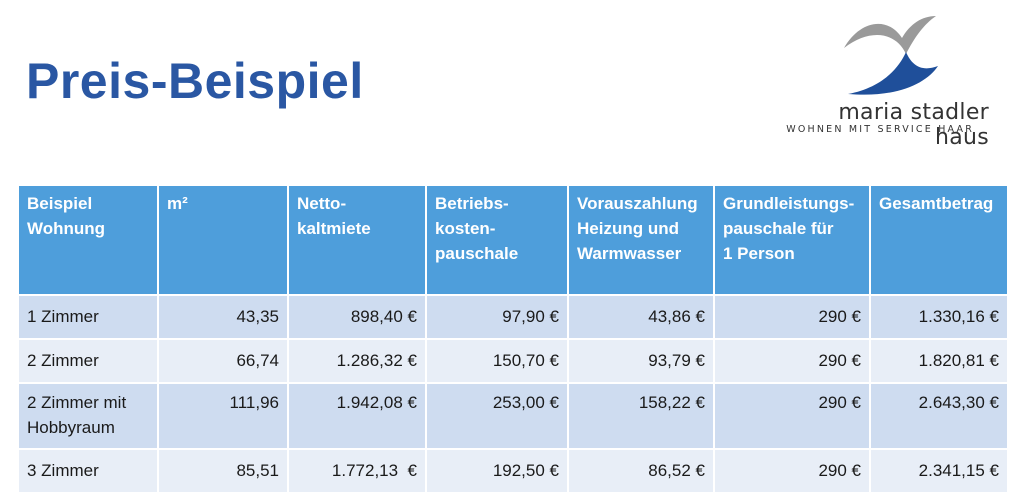 The image size is (1024, 504). What do you see at coordinates (792, 240) in the screenshot?
I see `header-cell: Grundleistungs- pauschale für 1 Person` at bounding box center [792, 240].